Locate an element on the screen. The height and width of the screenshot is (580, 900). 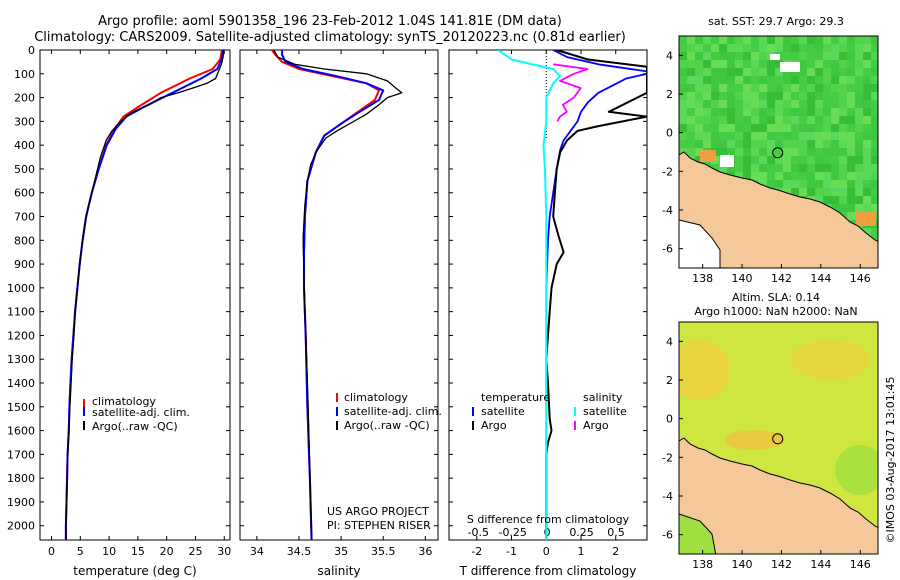
lat-tick-label: -4 is located at coordinates (667, 496).